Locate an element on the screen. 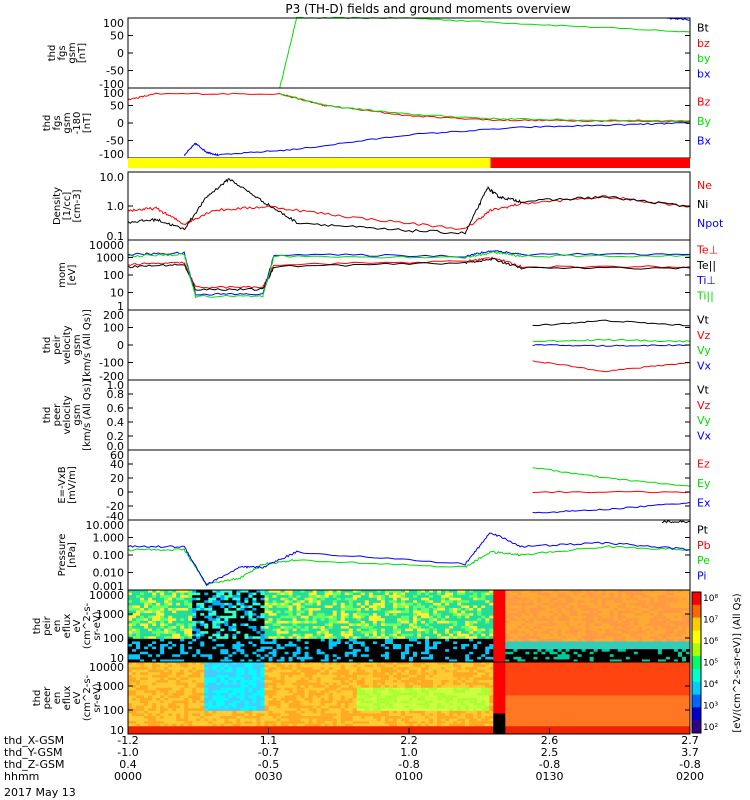  y-axis-label-line: [nPa] is located at coordinates (72, 555).